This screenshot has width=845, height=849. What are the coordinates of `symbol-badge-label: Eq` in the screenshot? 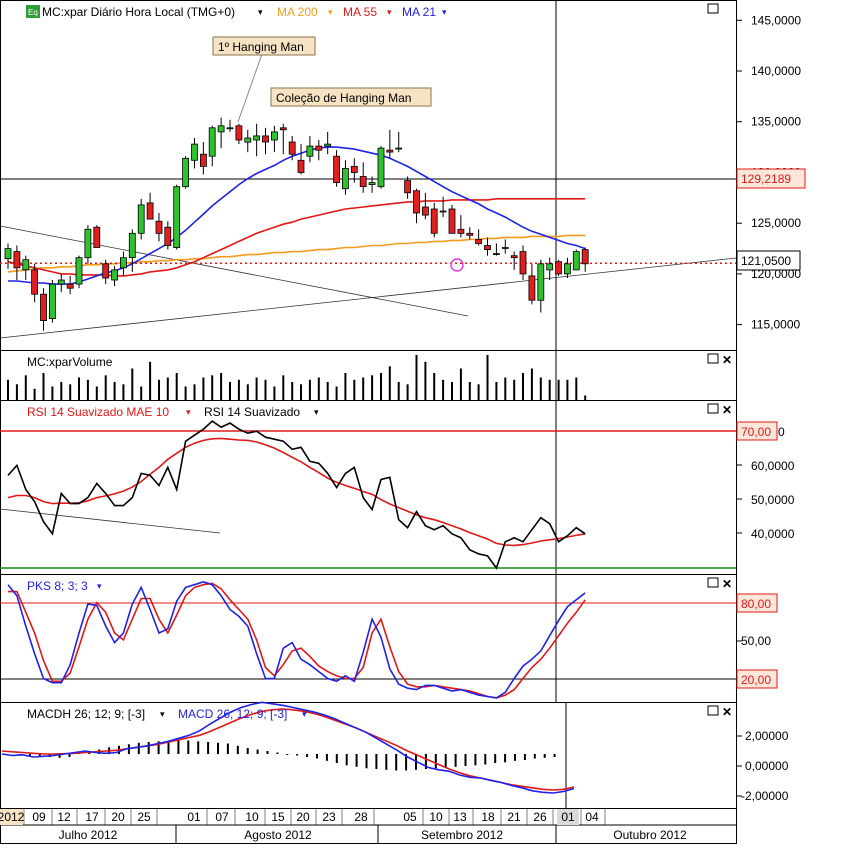 It's located at (33, 12).